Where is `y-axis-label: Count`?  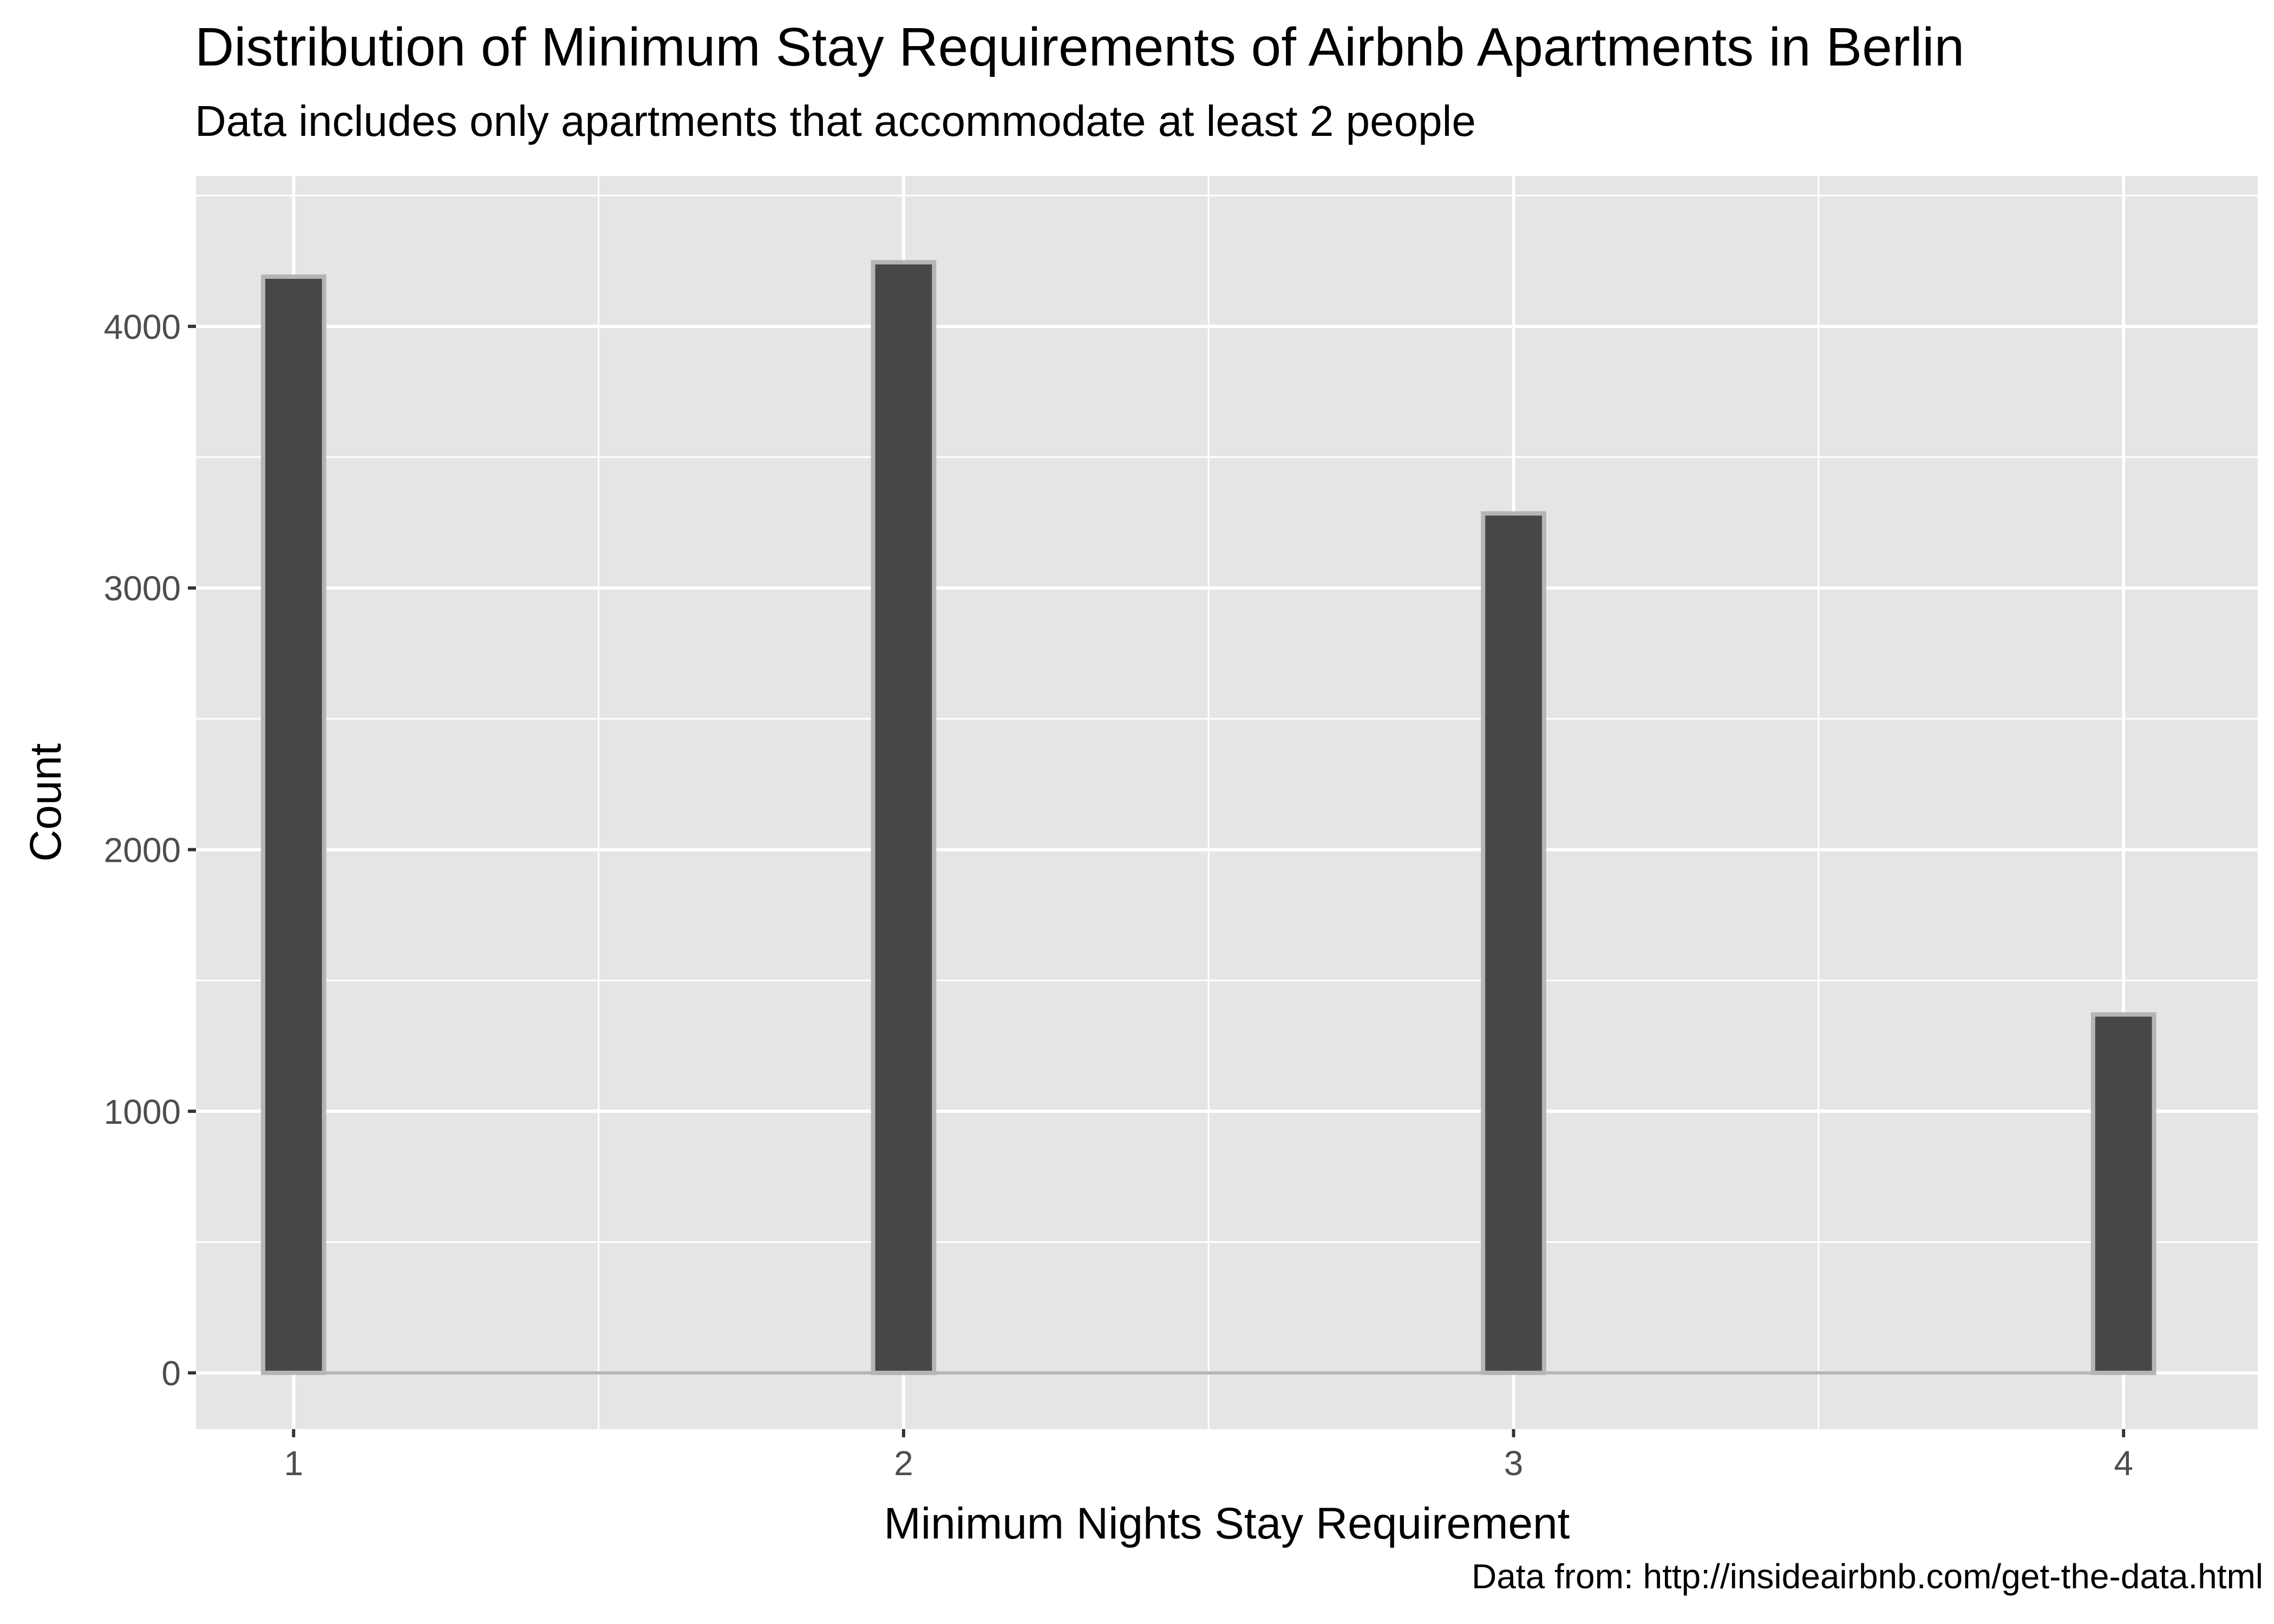
y-axis-label: Count is located at coordinates (46, 802).